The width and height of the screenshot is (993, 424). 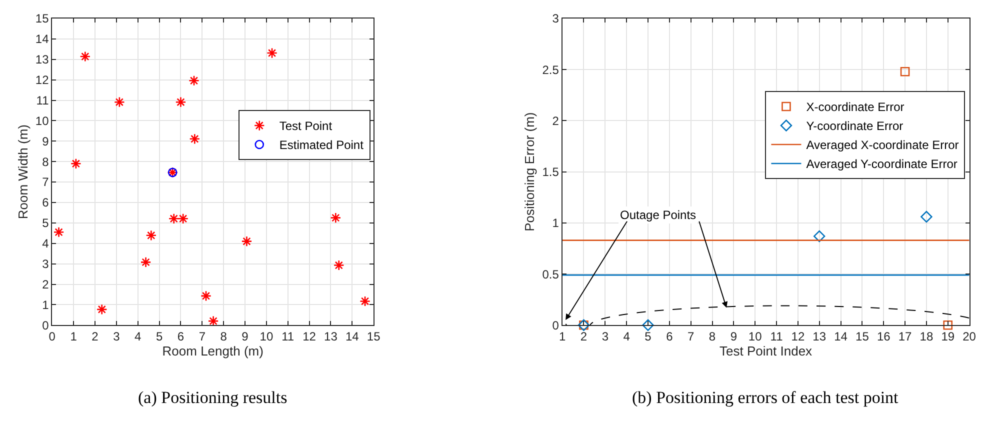 What do you see at coordinates (883, 337) in the screenshot?
I see `x-tick-label: 16` at bounding box center [883, 337].